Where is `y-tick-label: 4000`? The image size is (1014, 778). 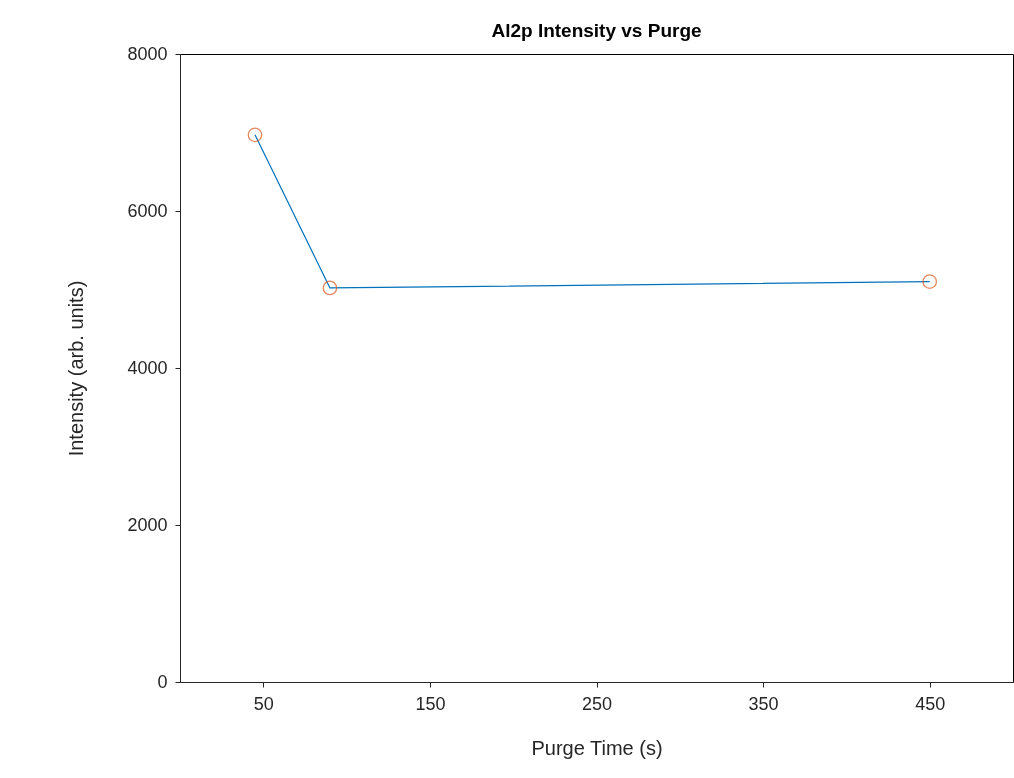 y-tick-label: 4000 is located at coordinates (147, 367).